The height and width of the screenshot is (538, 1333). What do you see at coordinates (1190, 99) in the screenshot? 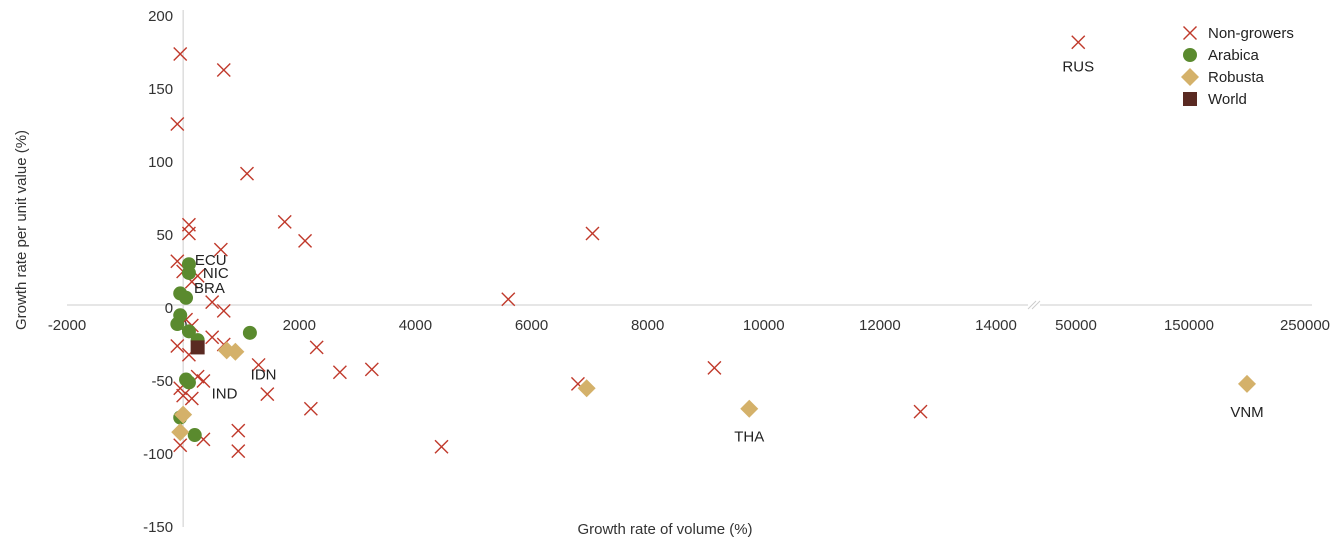
I see `legend-marker-world` at bounding box center [1190, 99].